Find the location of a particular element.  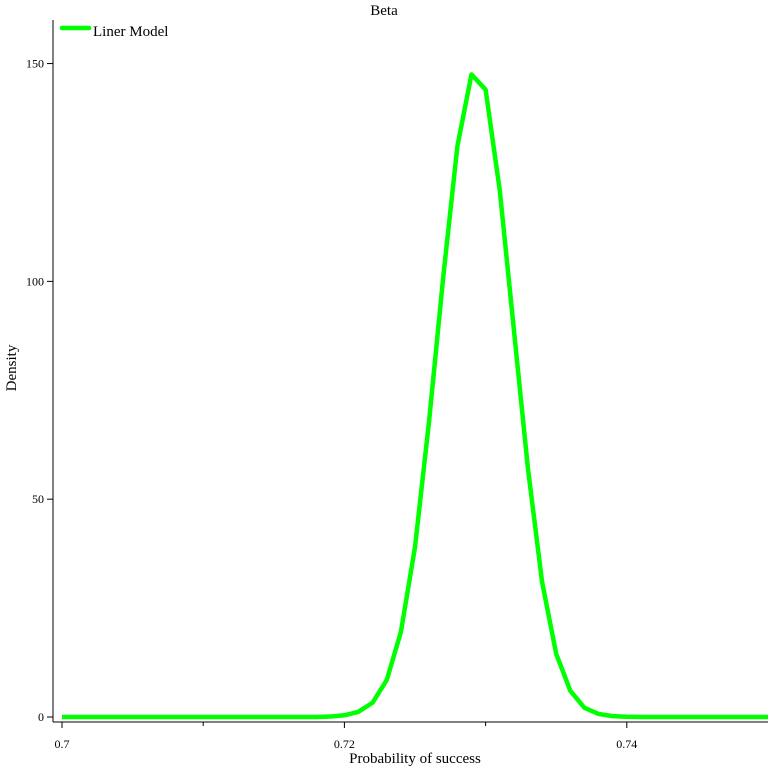

x-tick-label: 0.72 is located at coordinates (344, 744).